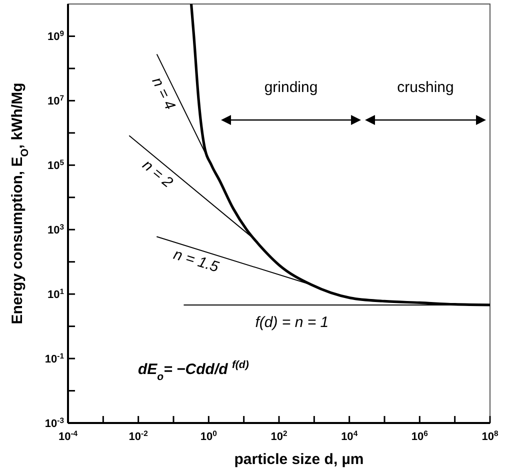  I want to click on y-tick-label: 10$^{-1}$, so click(54, 358).